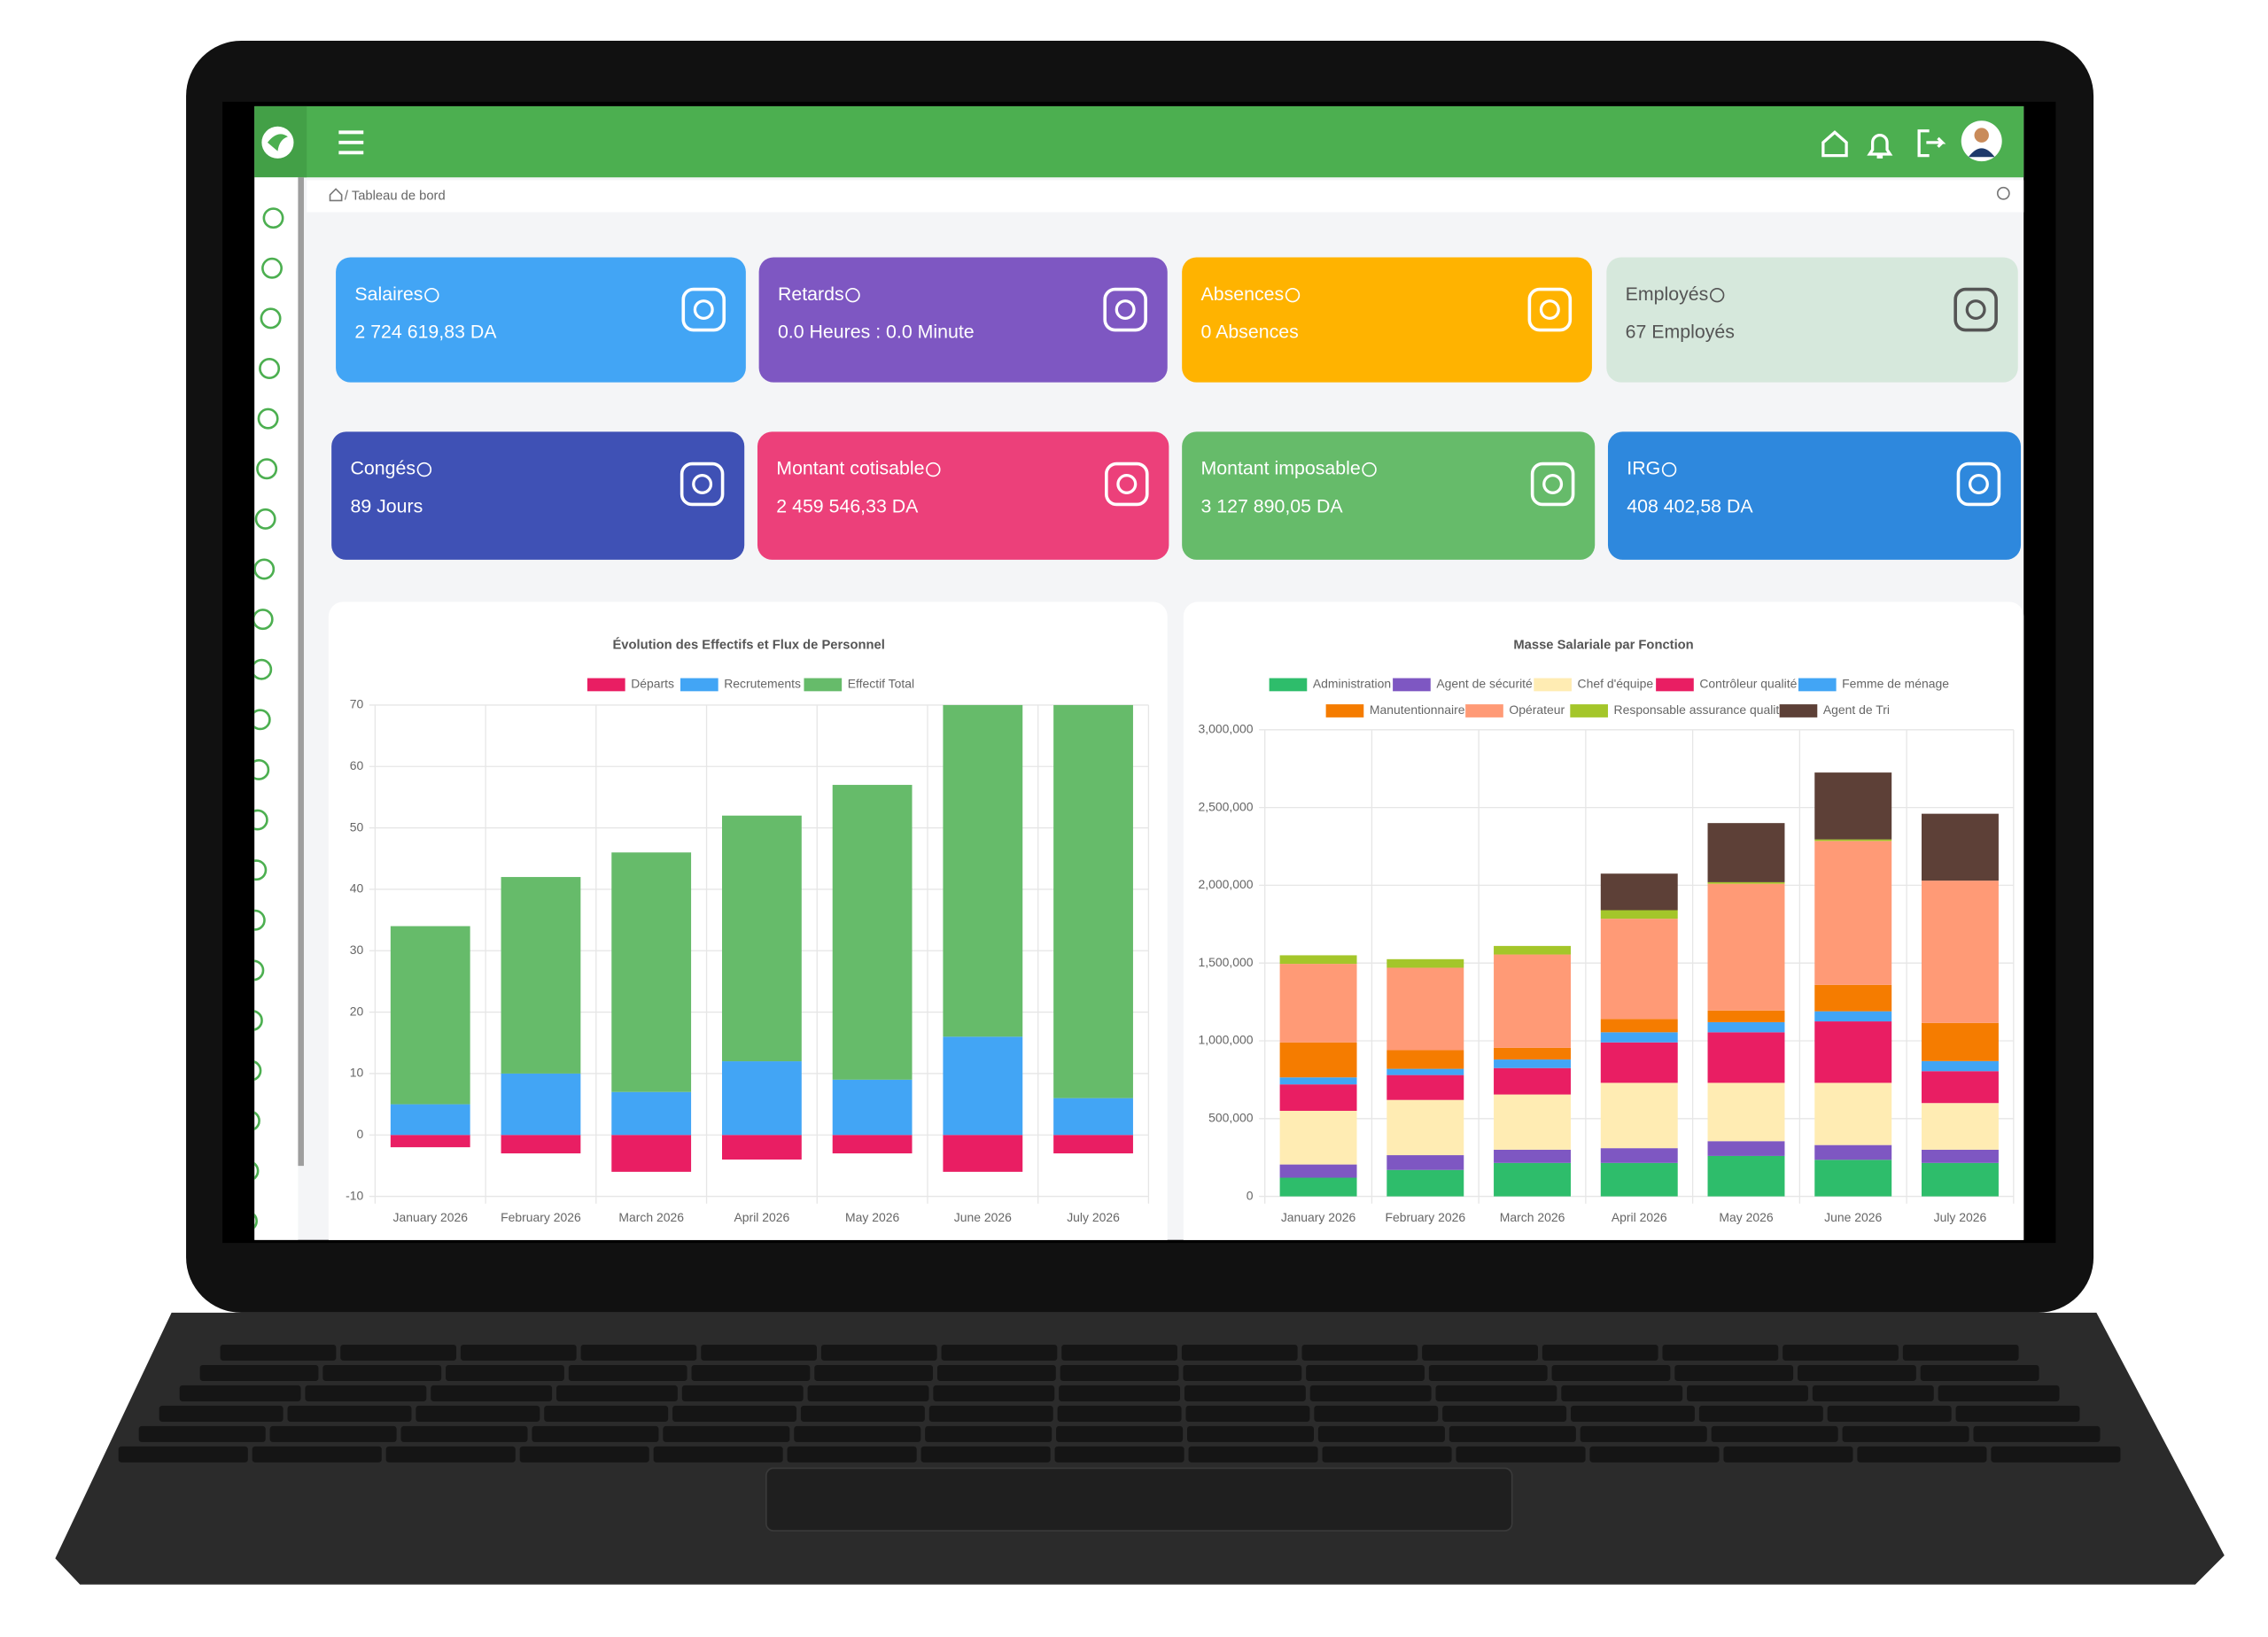 This screenshot has height=1637, width=2268. I want to click on legend-label: Agent de Tri, so click(1856, 709).